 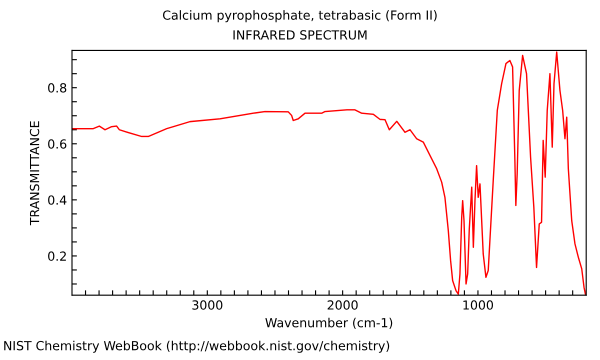 I want to click on x-tick-label: 1000, so click(x=478, y=305).